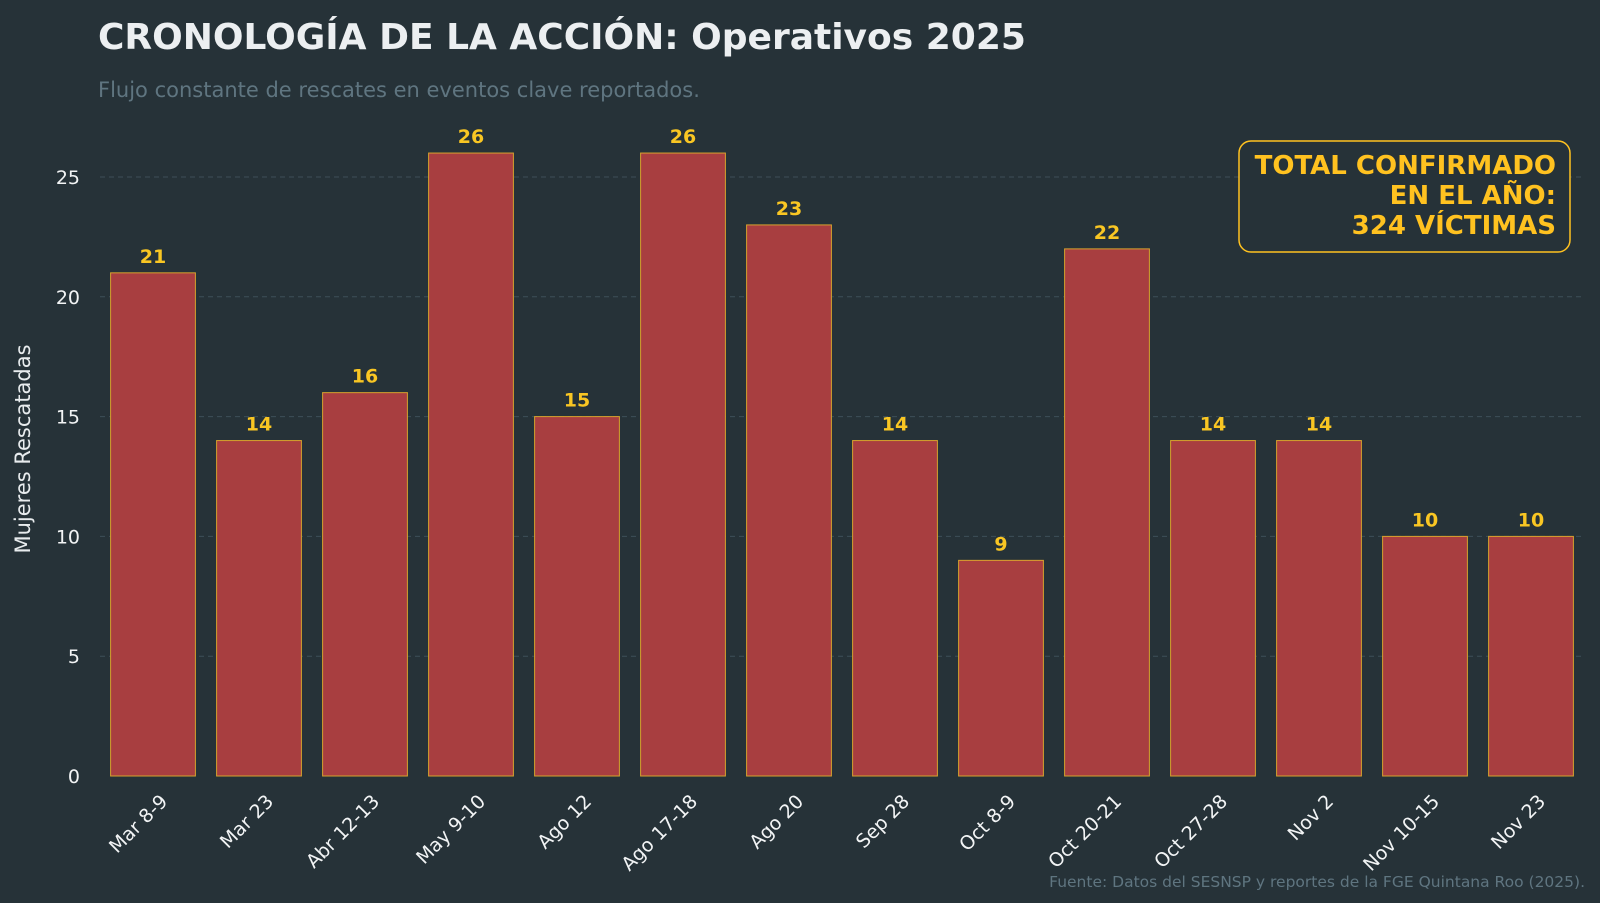 The height and width of the screenshot is (903, 1600). What do you see at coordinates (68, 537) in the screenshot?
I see `y-tick-label: 10` at bounding box center [68, 537].